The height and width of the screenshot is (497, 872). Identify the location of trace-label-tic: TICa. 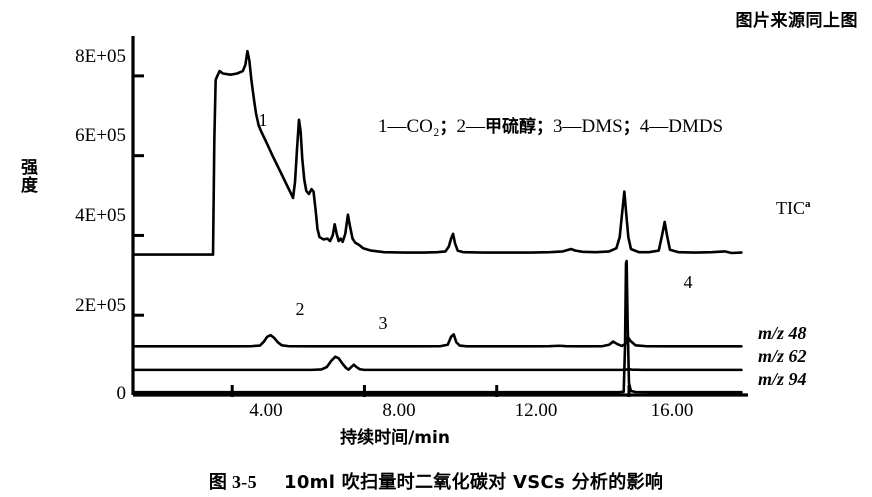
(793, 208).